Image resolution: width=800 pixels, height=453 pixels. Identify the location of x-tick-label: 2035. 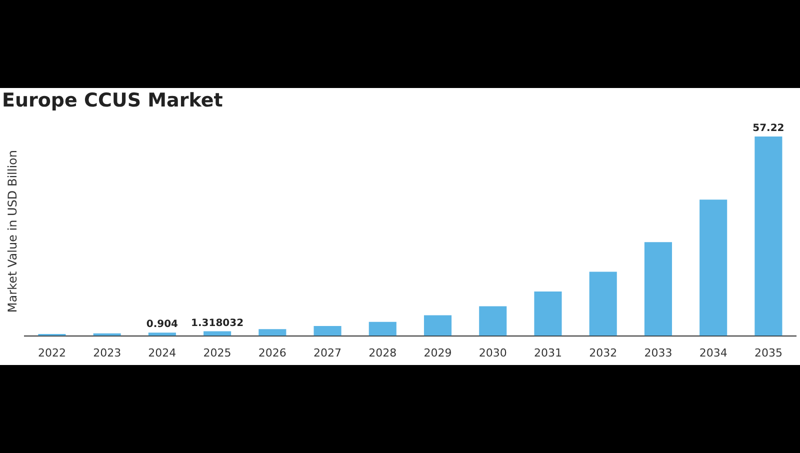
(768, 353).